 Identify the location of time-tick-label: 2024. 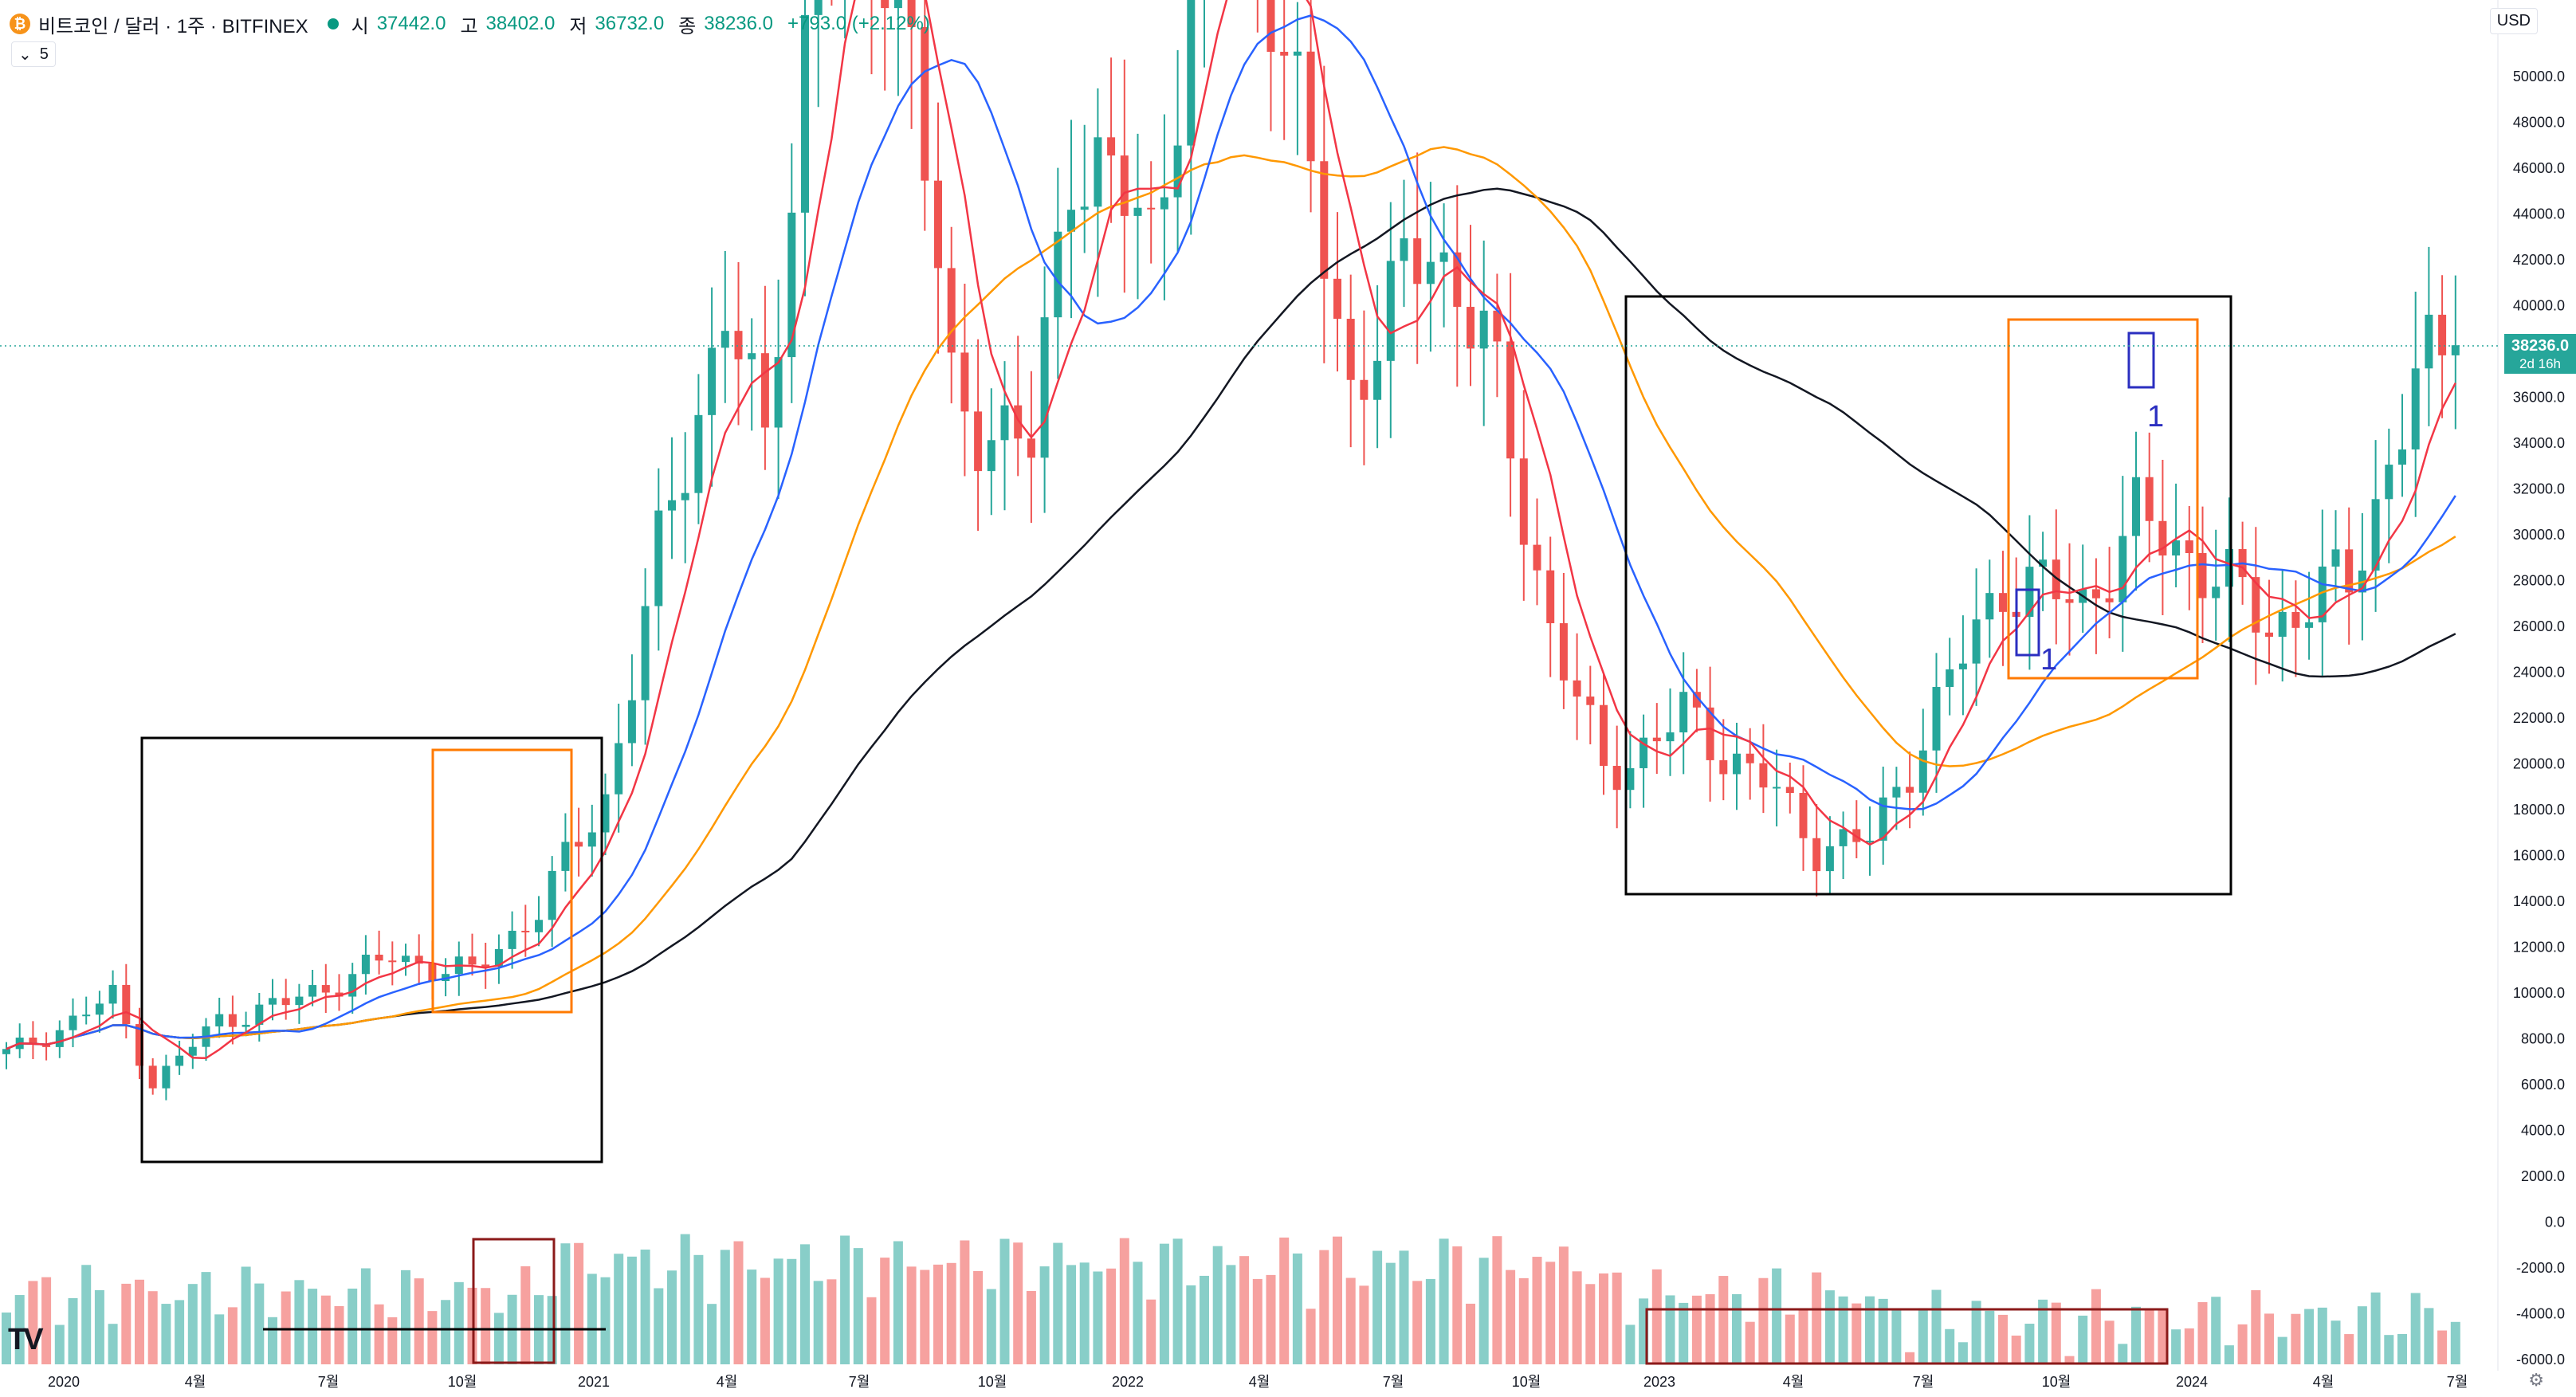
(2192, 1382).